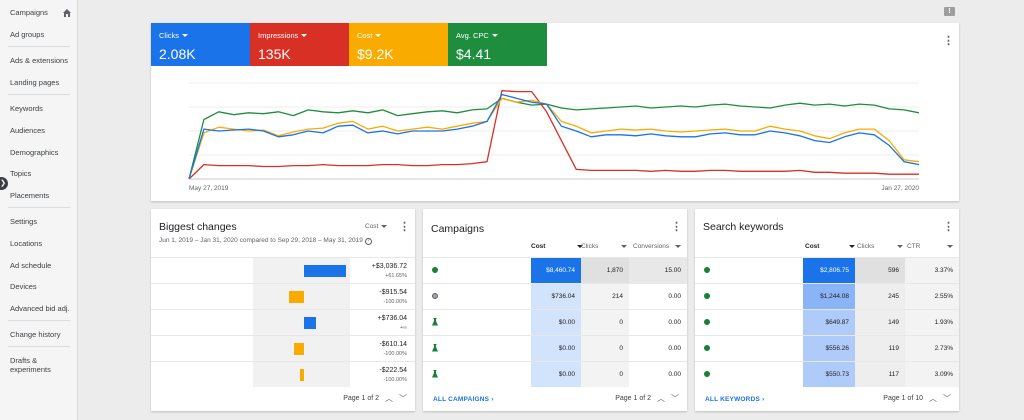 The height and width of the screenshot is (420, 1024). What do you see at coordinates (555, 270) in the screenshot?
I see `table-row: $8,460.74 1,870 15.00` at bounding box center [555, 270].